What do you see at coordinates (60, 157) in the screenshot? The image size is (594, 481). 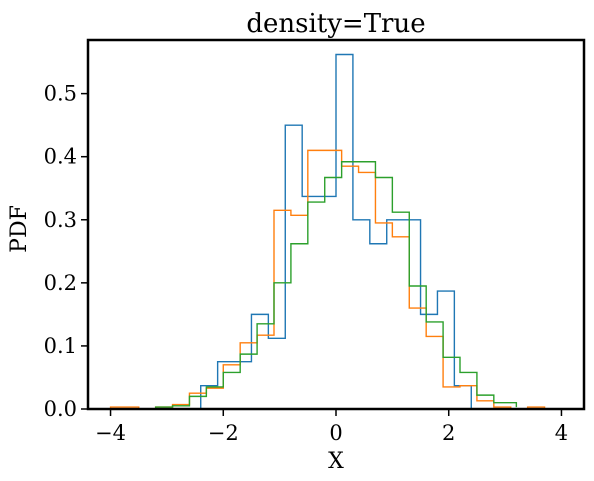 I see `y-tick-label: 0.4` at bounding box center [60, 157].